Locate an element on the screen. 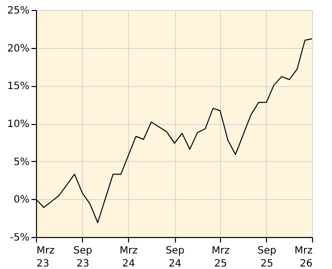 The width and height of the screenshot is (332, 269). y-tick-label: 5% is located at coordinates (22, 162).